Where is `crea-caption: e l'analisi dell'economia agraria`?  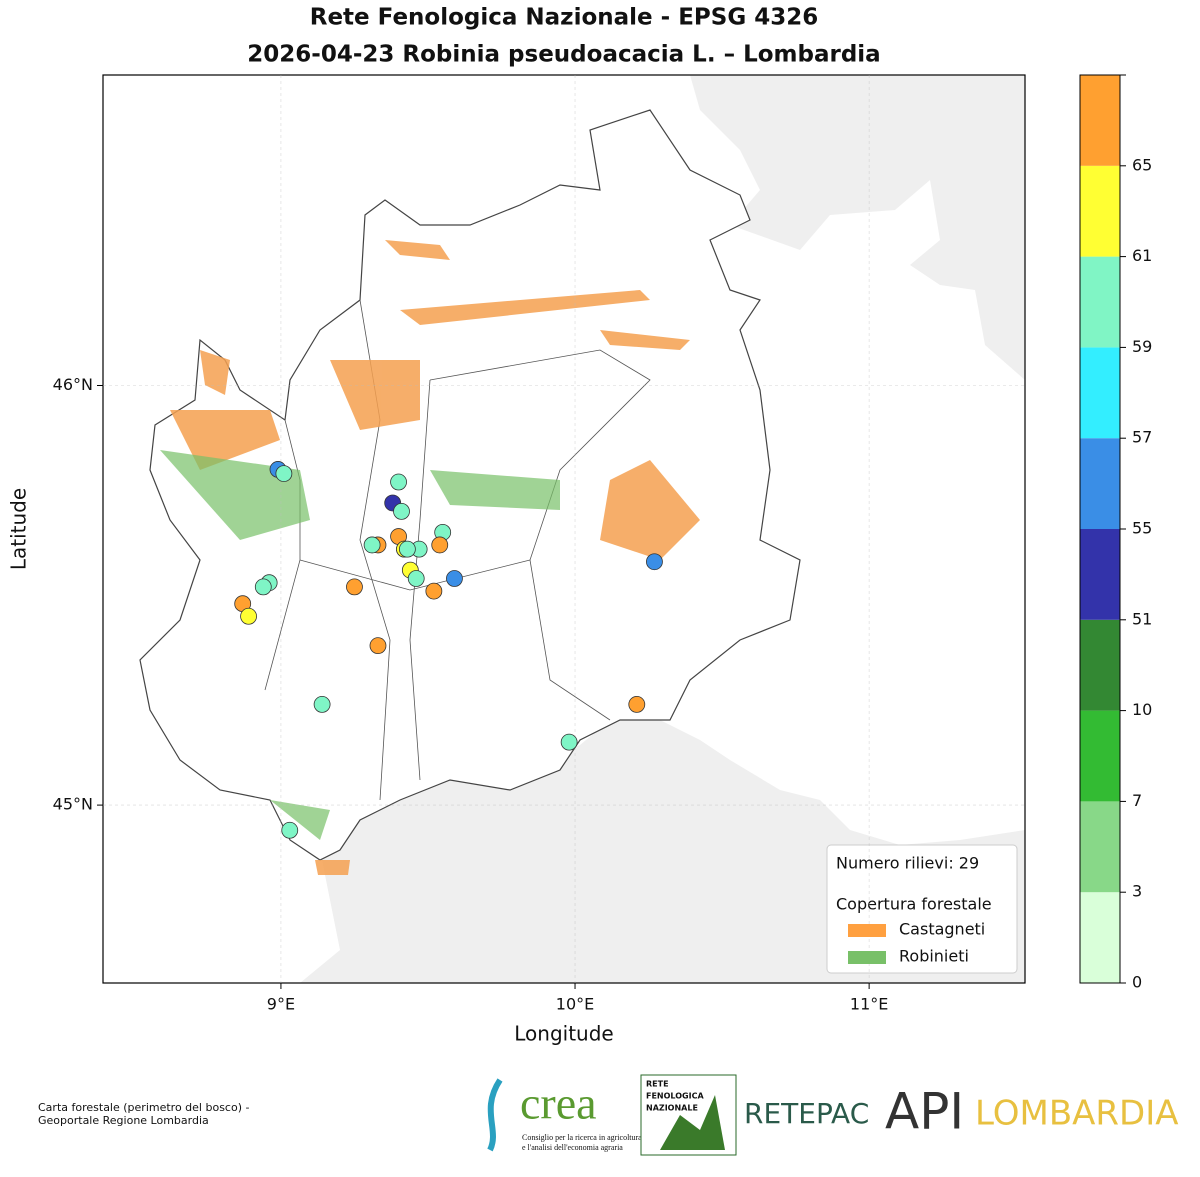
crea-caption: e l'analisi dell'economia agraria is located at coordinates (572, 1147).